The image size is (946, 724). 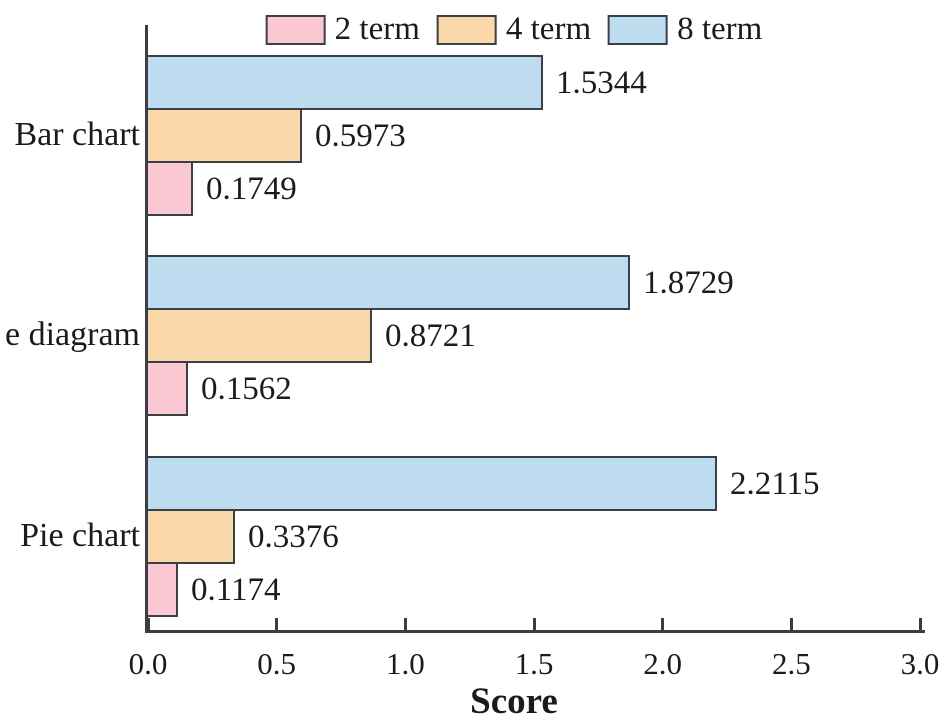 I want to click on value-label: 1.8729, so click(x=688, y=282).